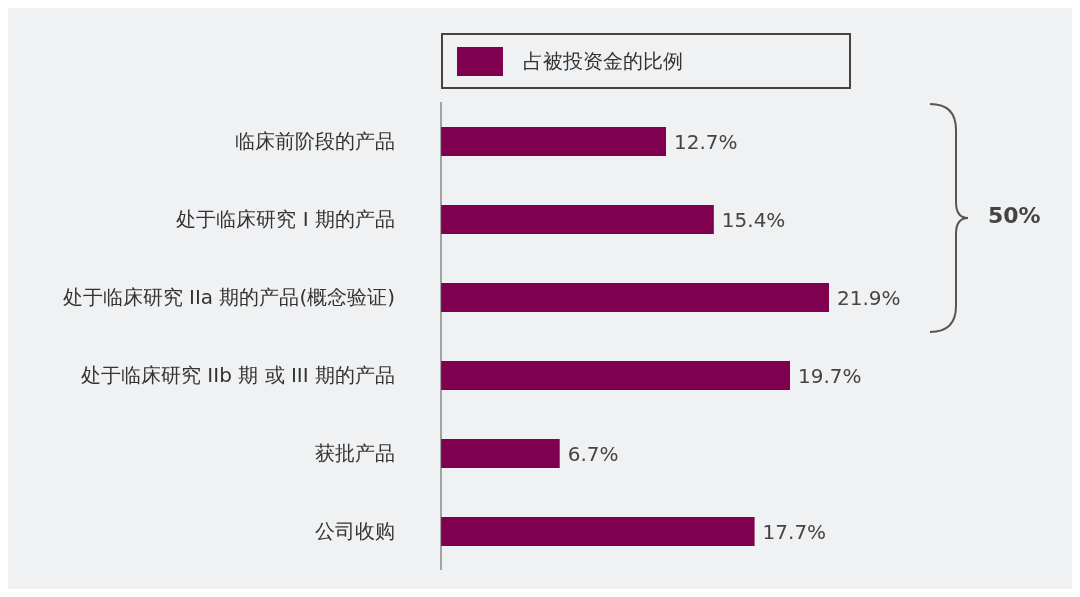 Image resolution: width=1080 pixels, height=597 pixels. What do you see at coordinates (830, 375) in the screenshot?
I see `data-label: 19.7%` at bounding box center [830, 375].